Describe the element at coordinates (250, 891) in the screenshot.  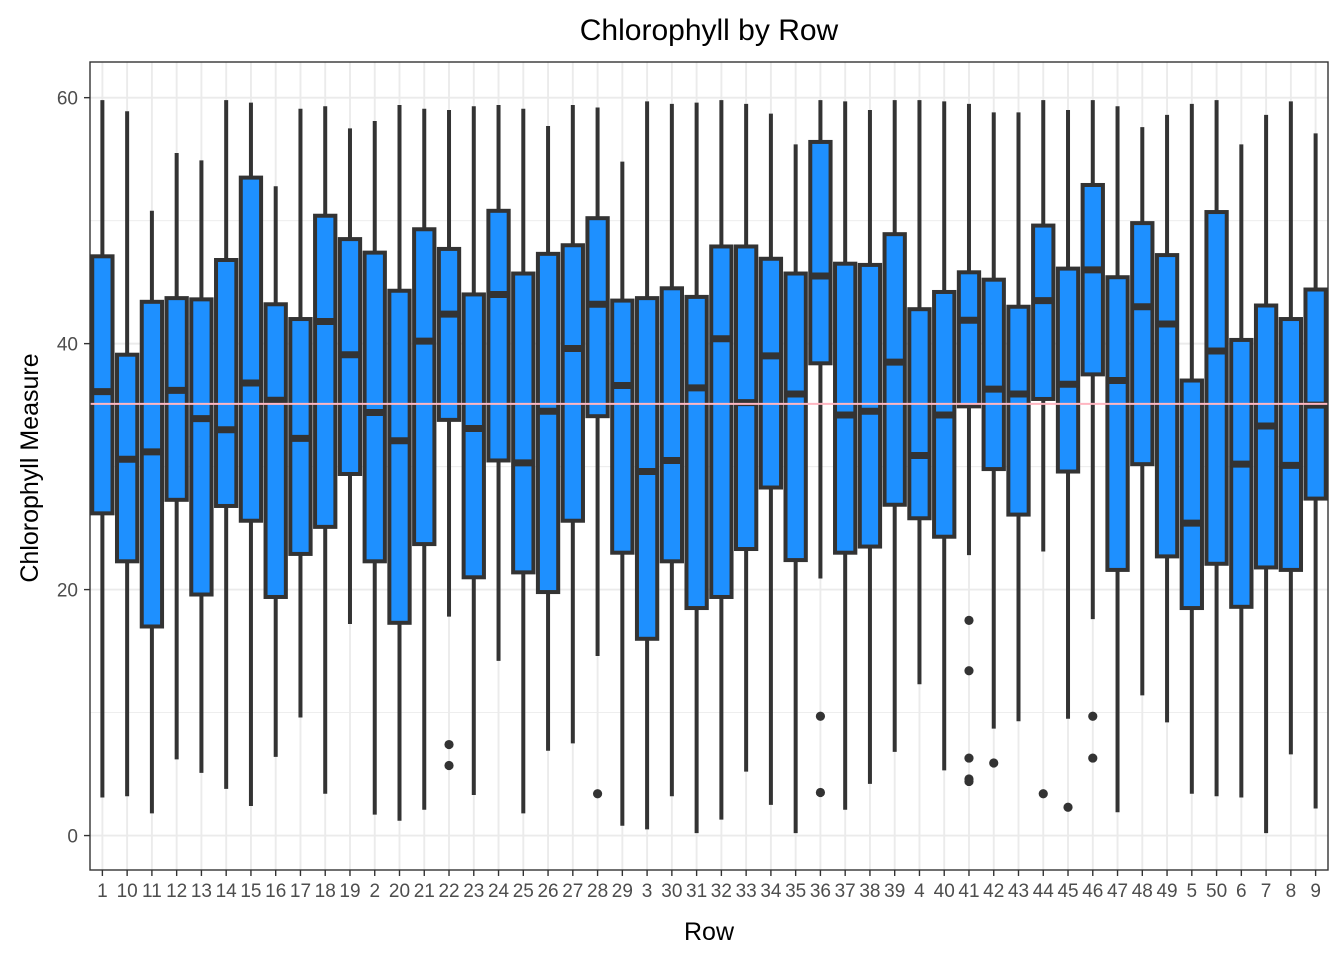
I see `x-tick-label: 15` at that location.